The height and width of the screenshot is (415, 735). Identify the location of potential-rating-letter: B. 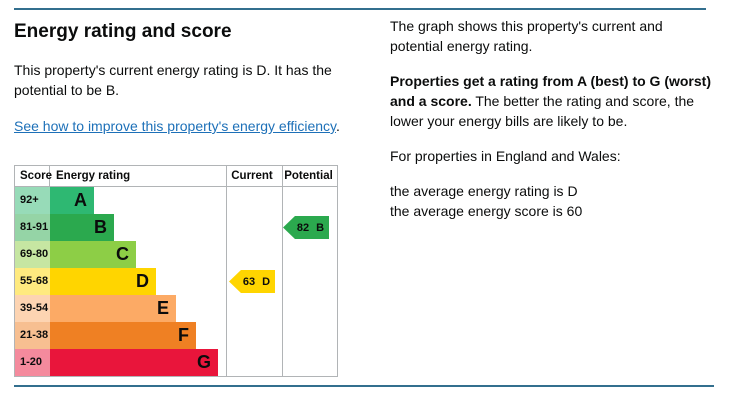
(320, 227).